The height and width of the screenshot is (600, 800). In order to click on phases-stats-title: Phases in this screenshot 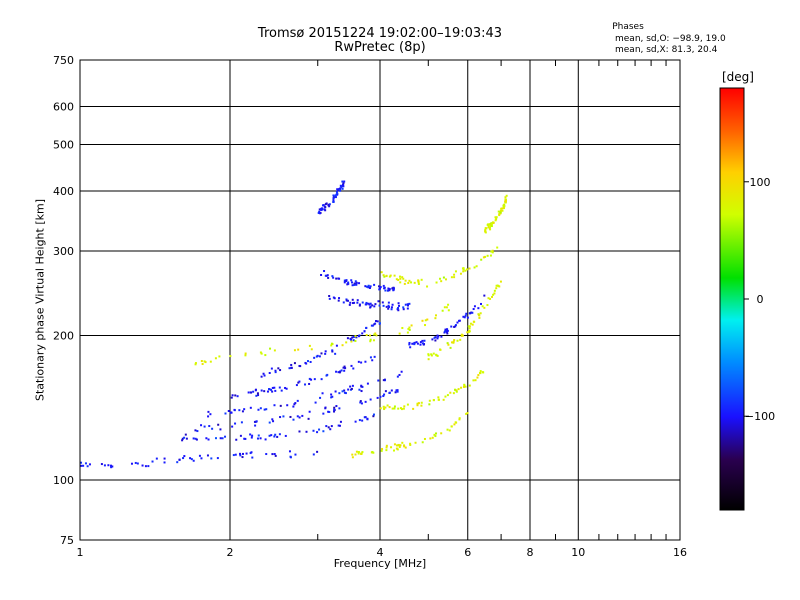, I will do `click(628, 27)`.